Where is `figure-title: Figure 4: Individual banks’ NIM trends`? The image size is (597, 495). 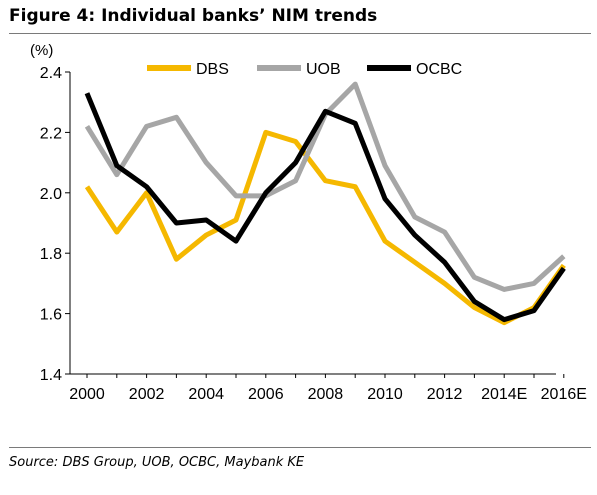 figure-title: Figure 4: Individual banks’ NIM trends is located at coordinates (193, 16).